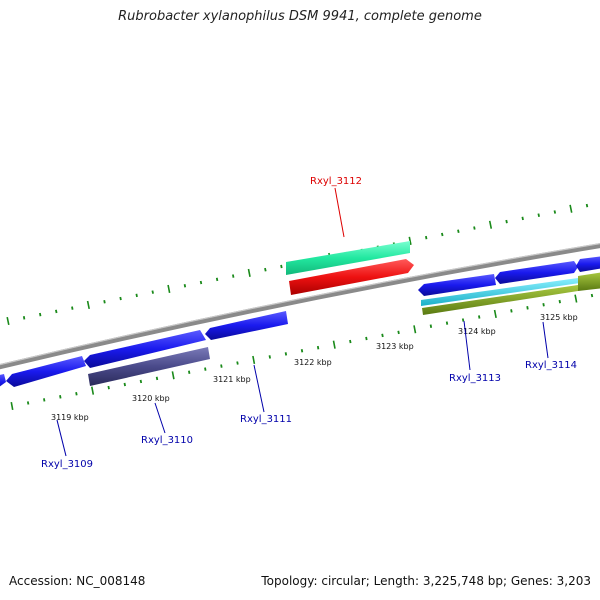  I want to click on gene-rxyl-3110-arrow, so click(145, 349).